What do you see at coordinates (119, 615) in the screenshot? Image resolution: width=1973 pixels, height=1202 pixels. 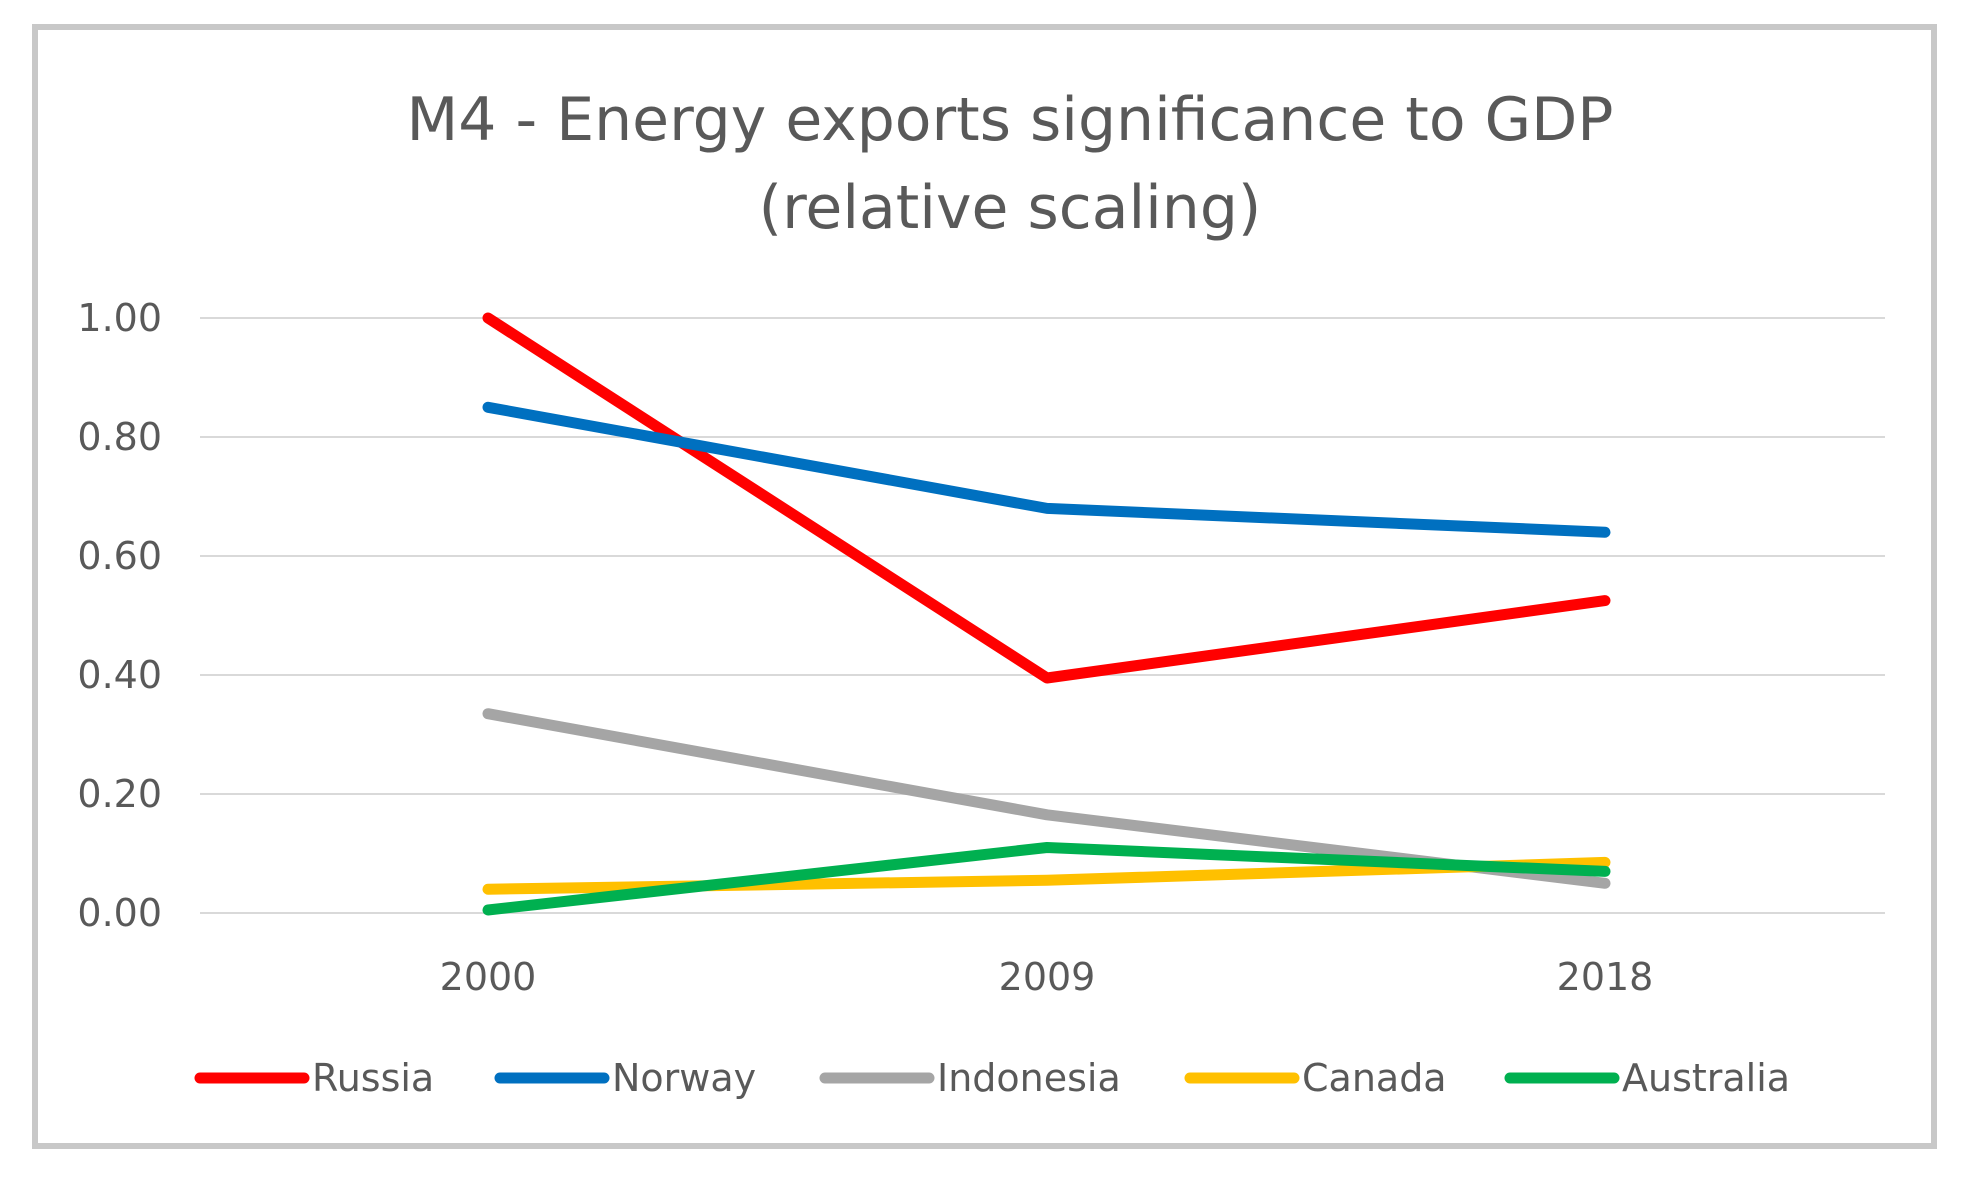 I see `y-axis-tick-labels: 0.00 0.20 0.40 0.60 0.80 1.00` at bounding box center [119, 615].